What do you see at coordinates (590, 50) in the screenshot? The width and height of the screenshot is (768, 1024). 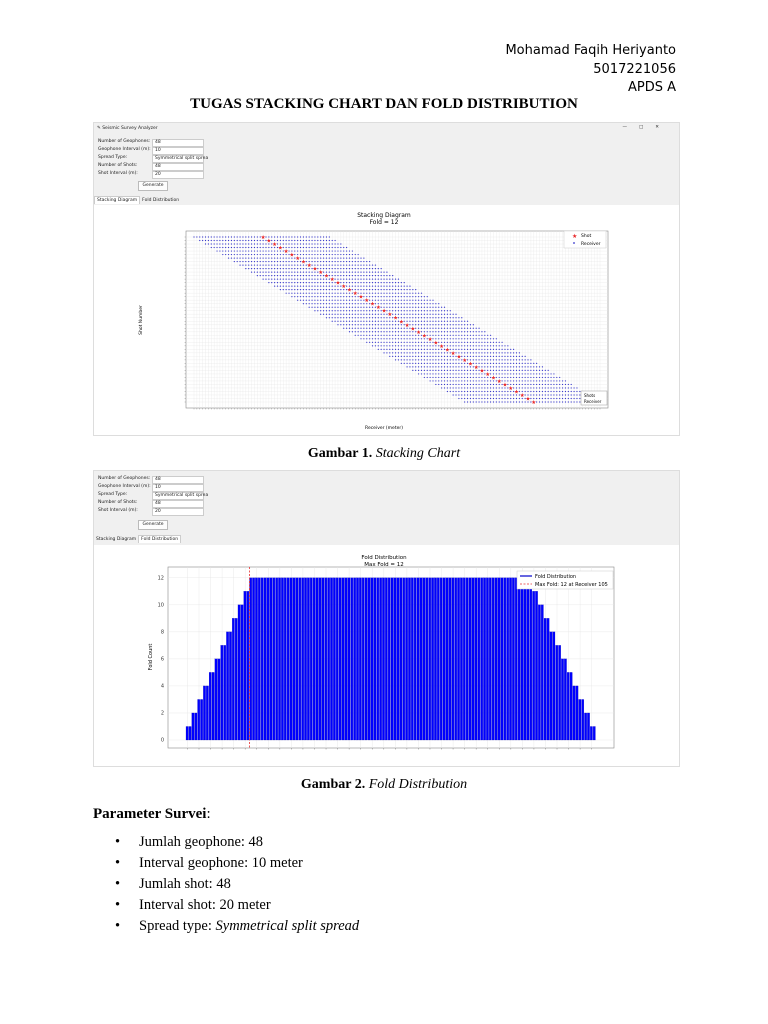 I see `author-name: Mohamad Faqih Heriyanto` at bounding box center [590, 50].